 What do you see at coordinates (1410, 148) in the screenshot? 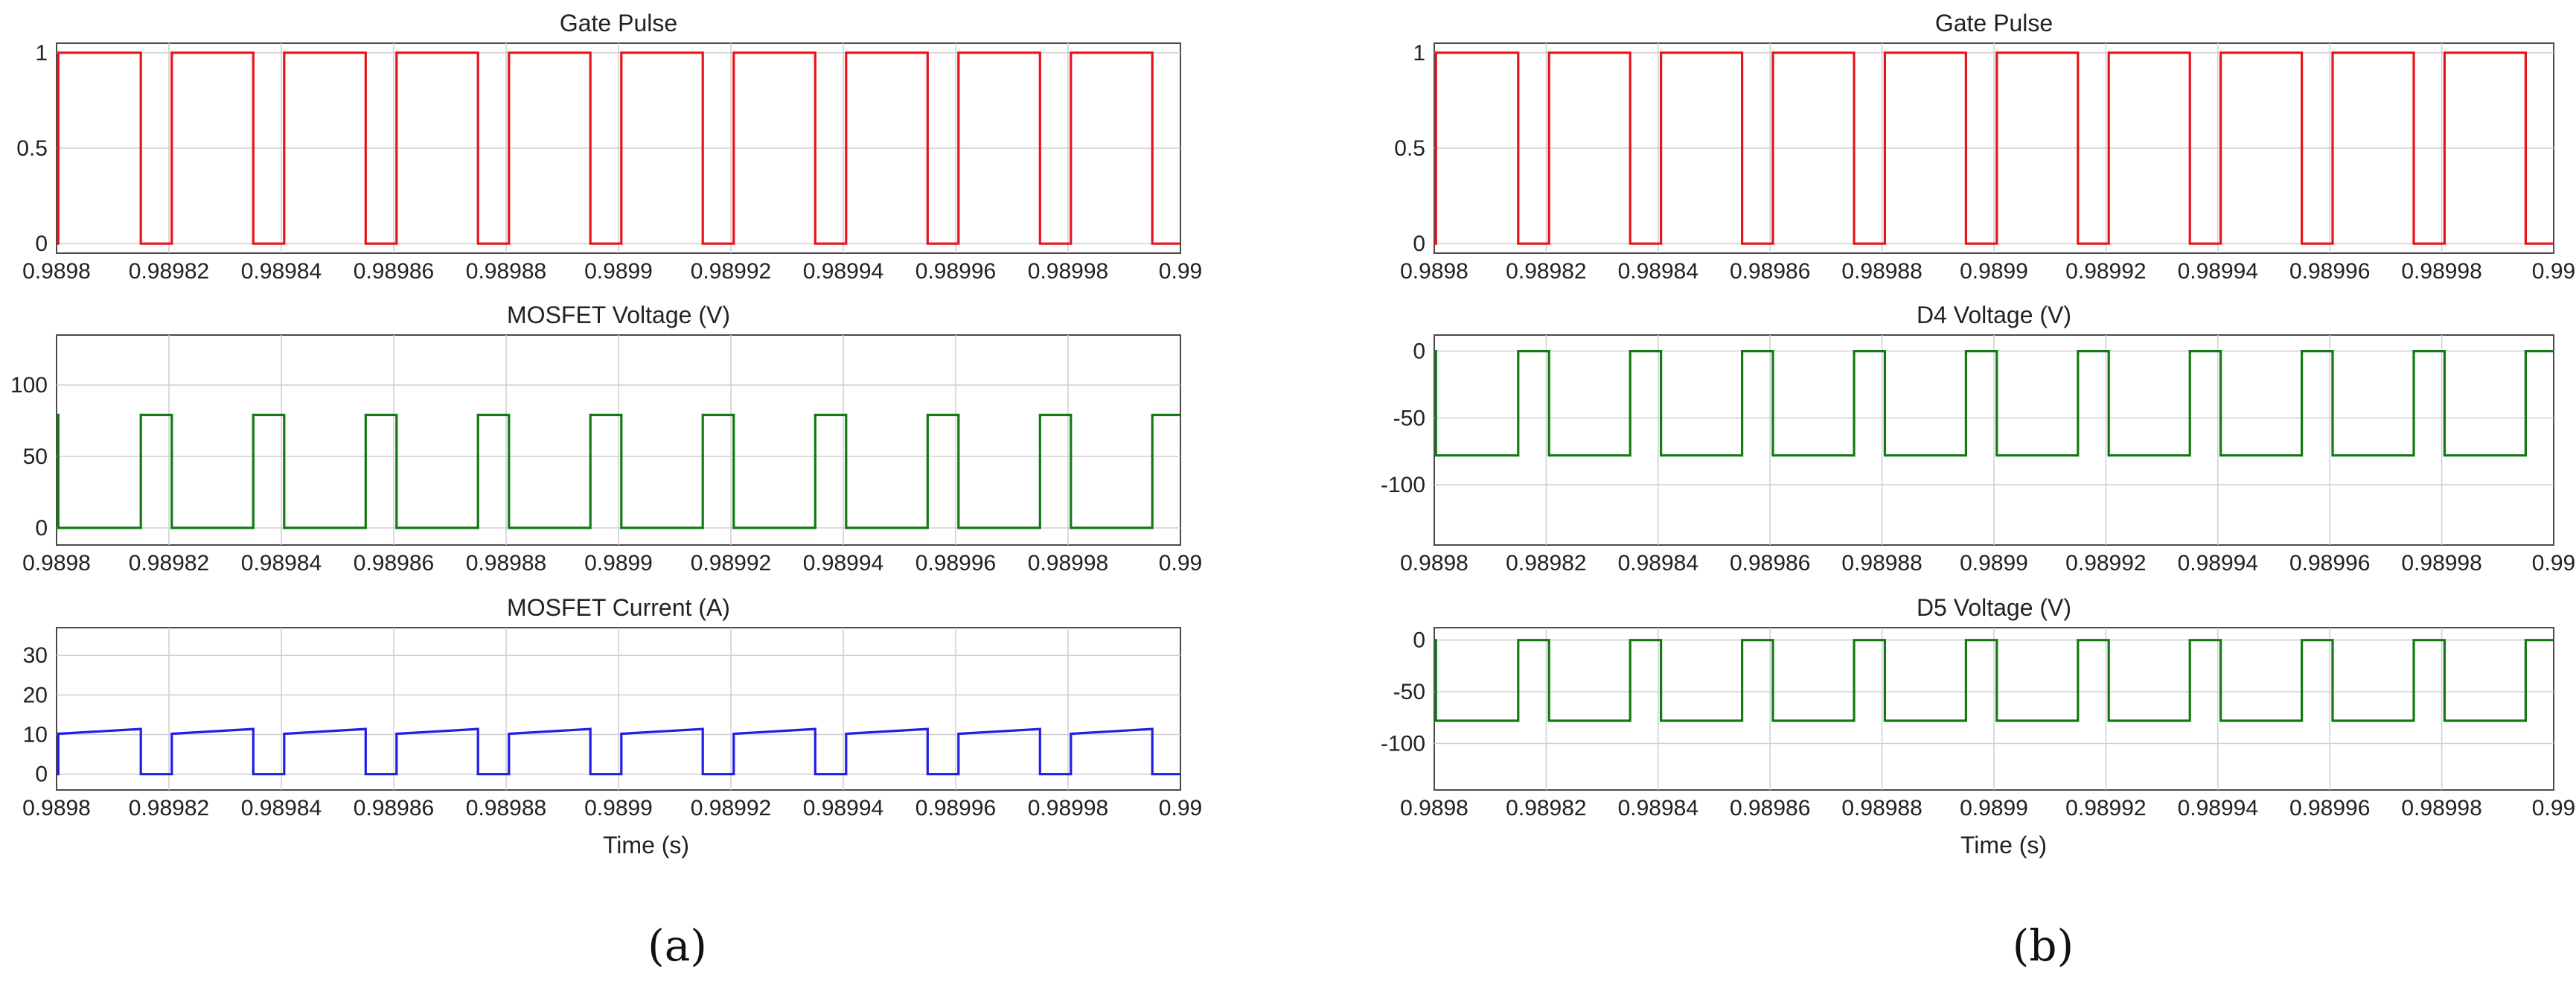
I see `y-tick-label: 0.5` at bounding box center [1410, 148].